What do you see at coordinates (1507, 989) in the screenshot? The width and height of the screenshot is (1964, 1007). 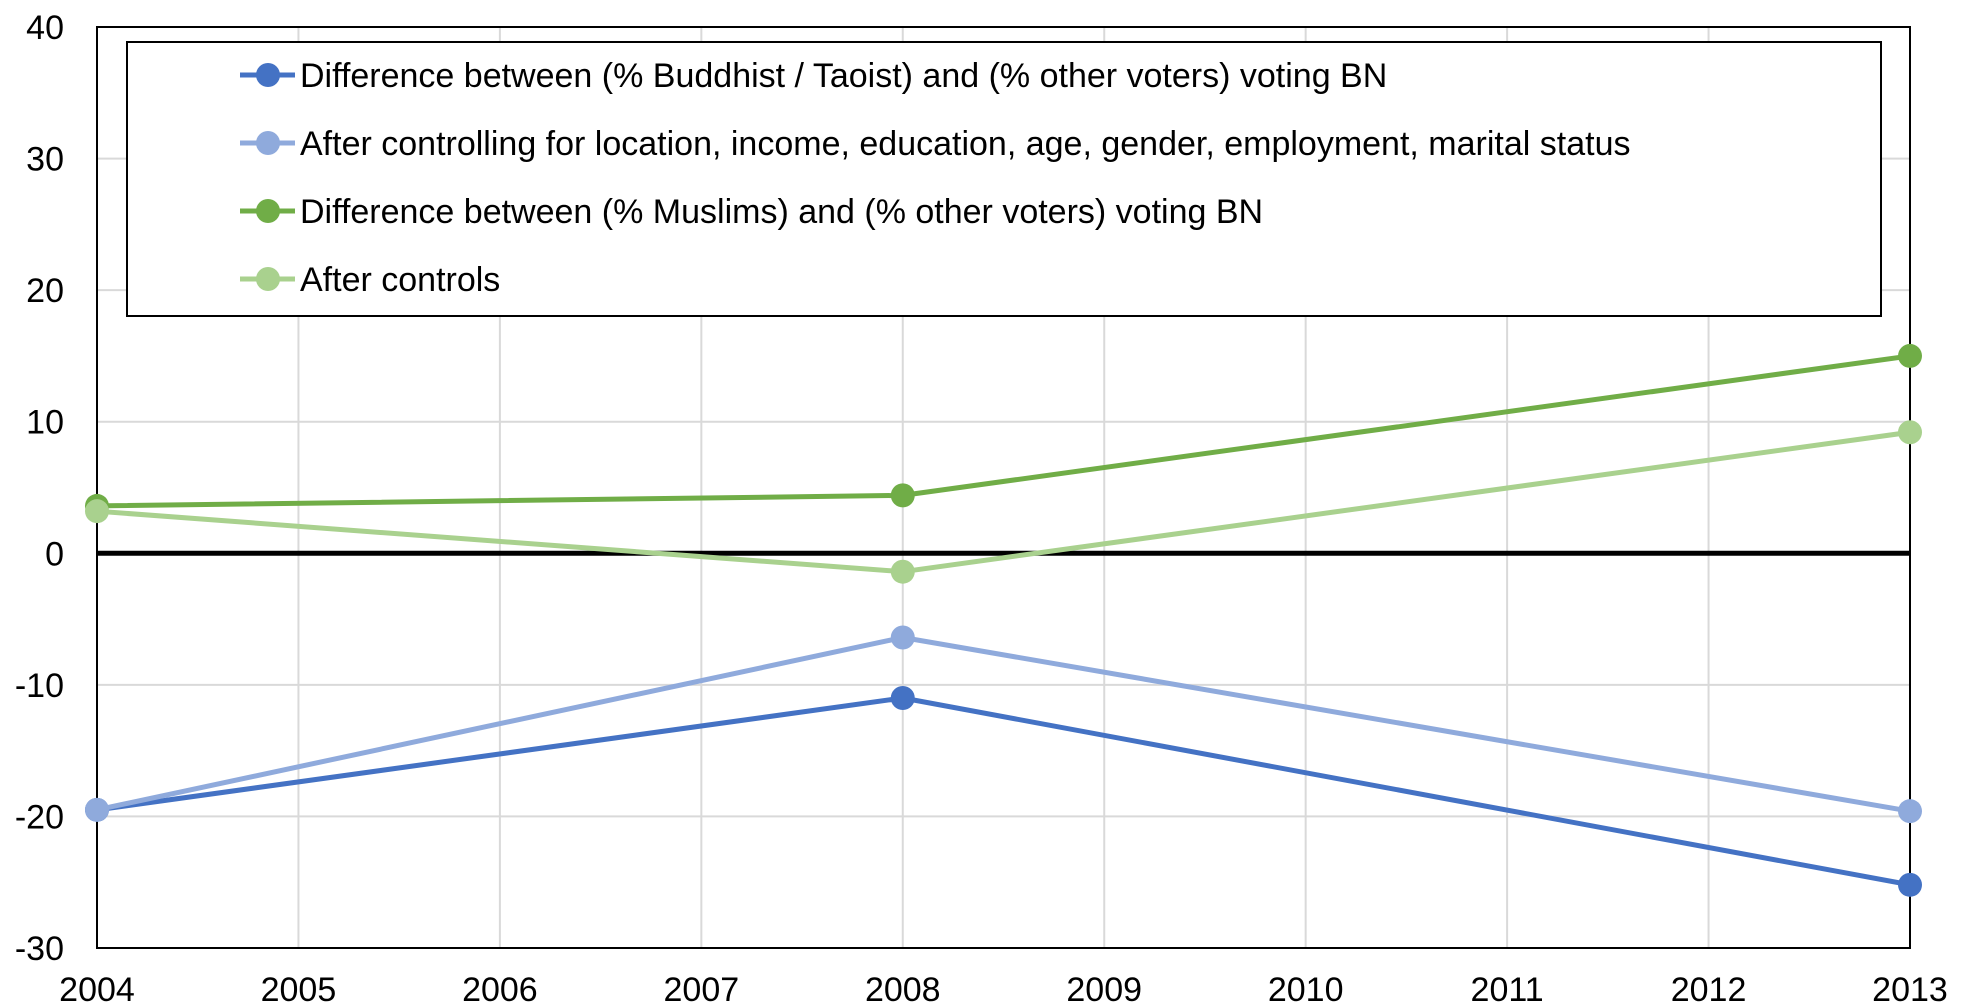 I see `x-tick-label: 2011` at bounding box center [1507, 989].